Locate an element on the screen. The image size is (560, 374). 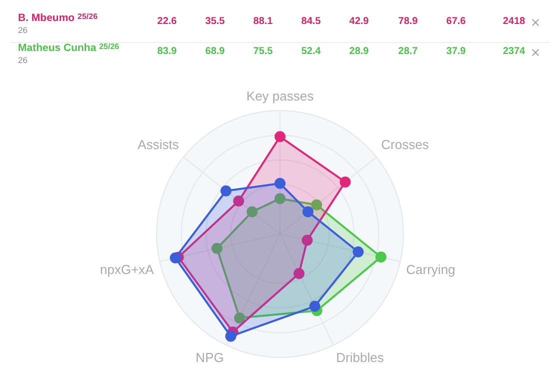
text: 78.9 is located at coordinates (408, 21).